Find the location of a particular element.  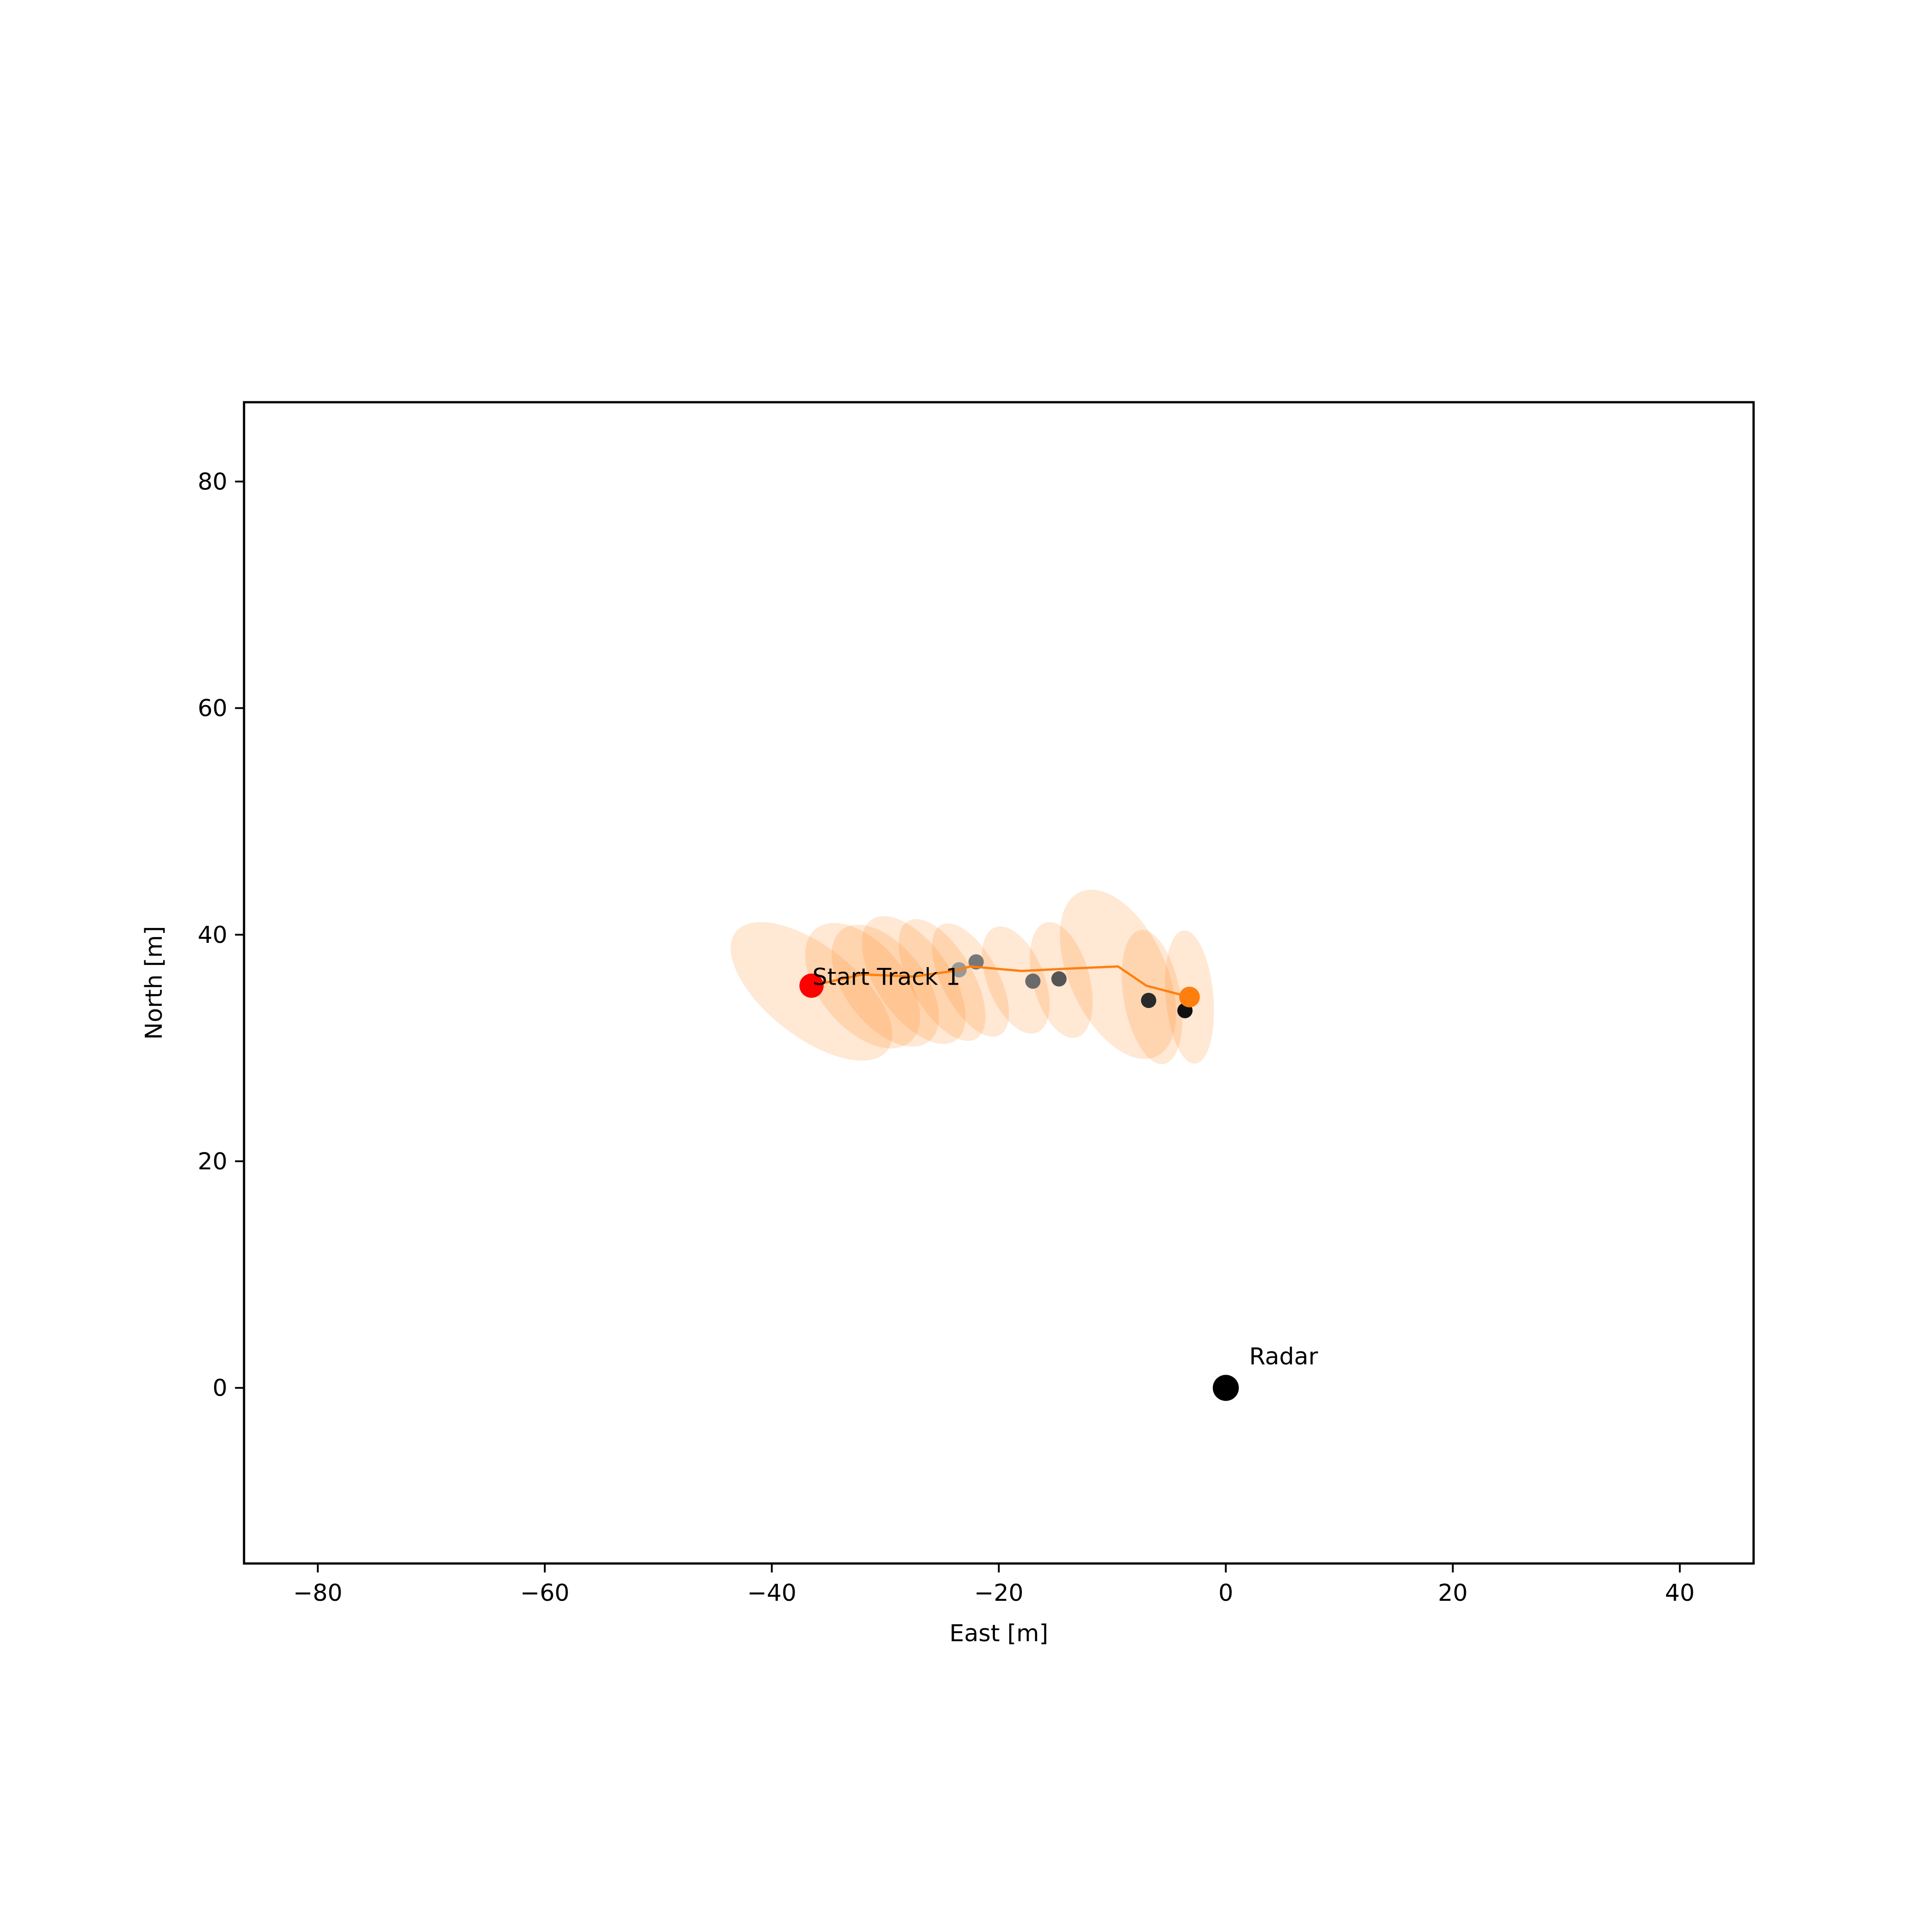

y-axis-ticks: 0 20 40 60 80 is located at coordinates (221, 935).